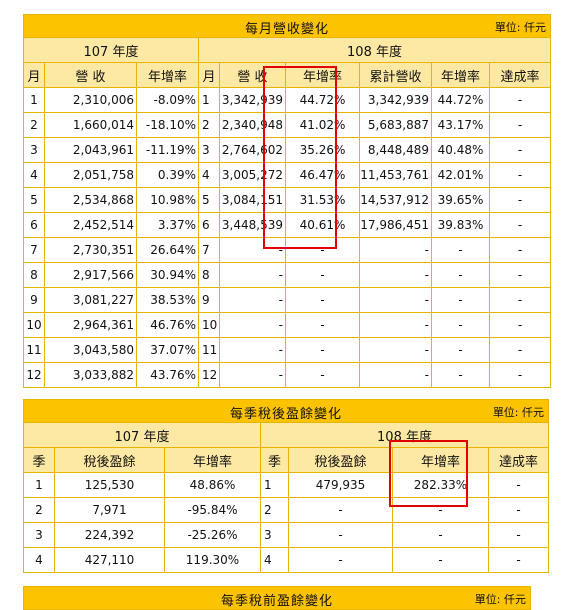 The height and width of the screenshot is (610, 585). Describe the element at coordinates (167, 125) in the screenshot. I see `yoy-cell: -18.10%` at that location.